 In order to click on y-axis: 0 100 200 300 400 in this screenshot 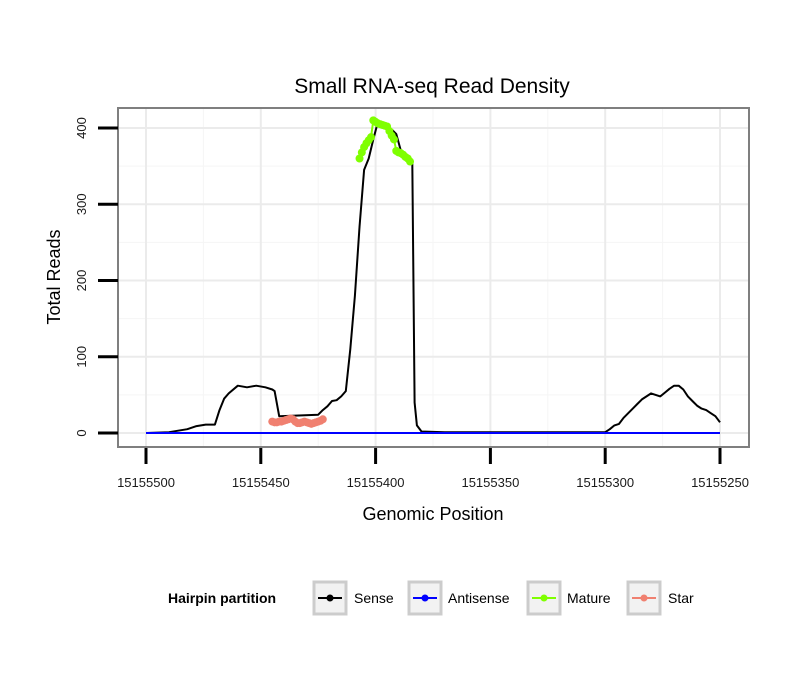, I will do `click(96, 277)`.